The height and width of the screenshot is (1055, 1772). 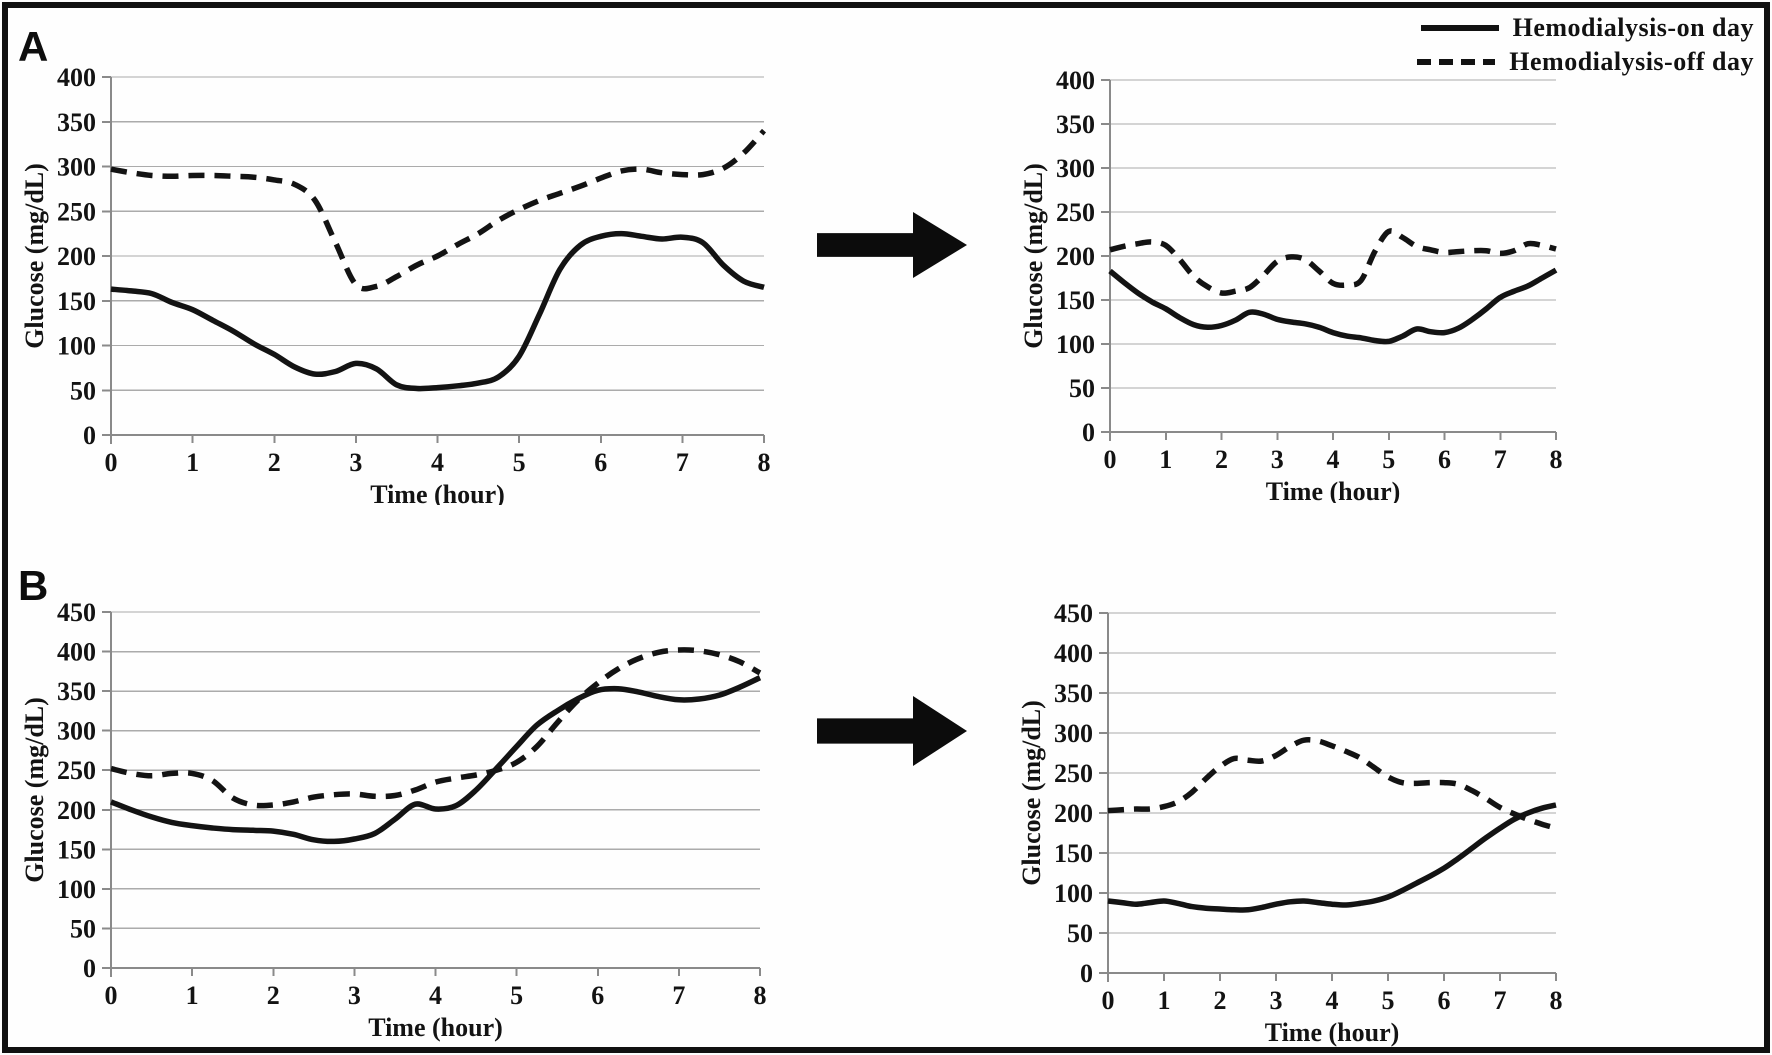 I want to click on panel-b-label: B, so click(x=33, y=585).